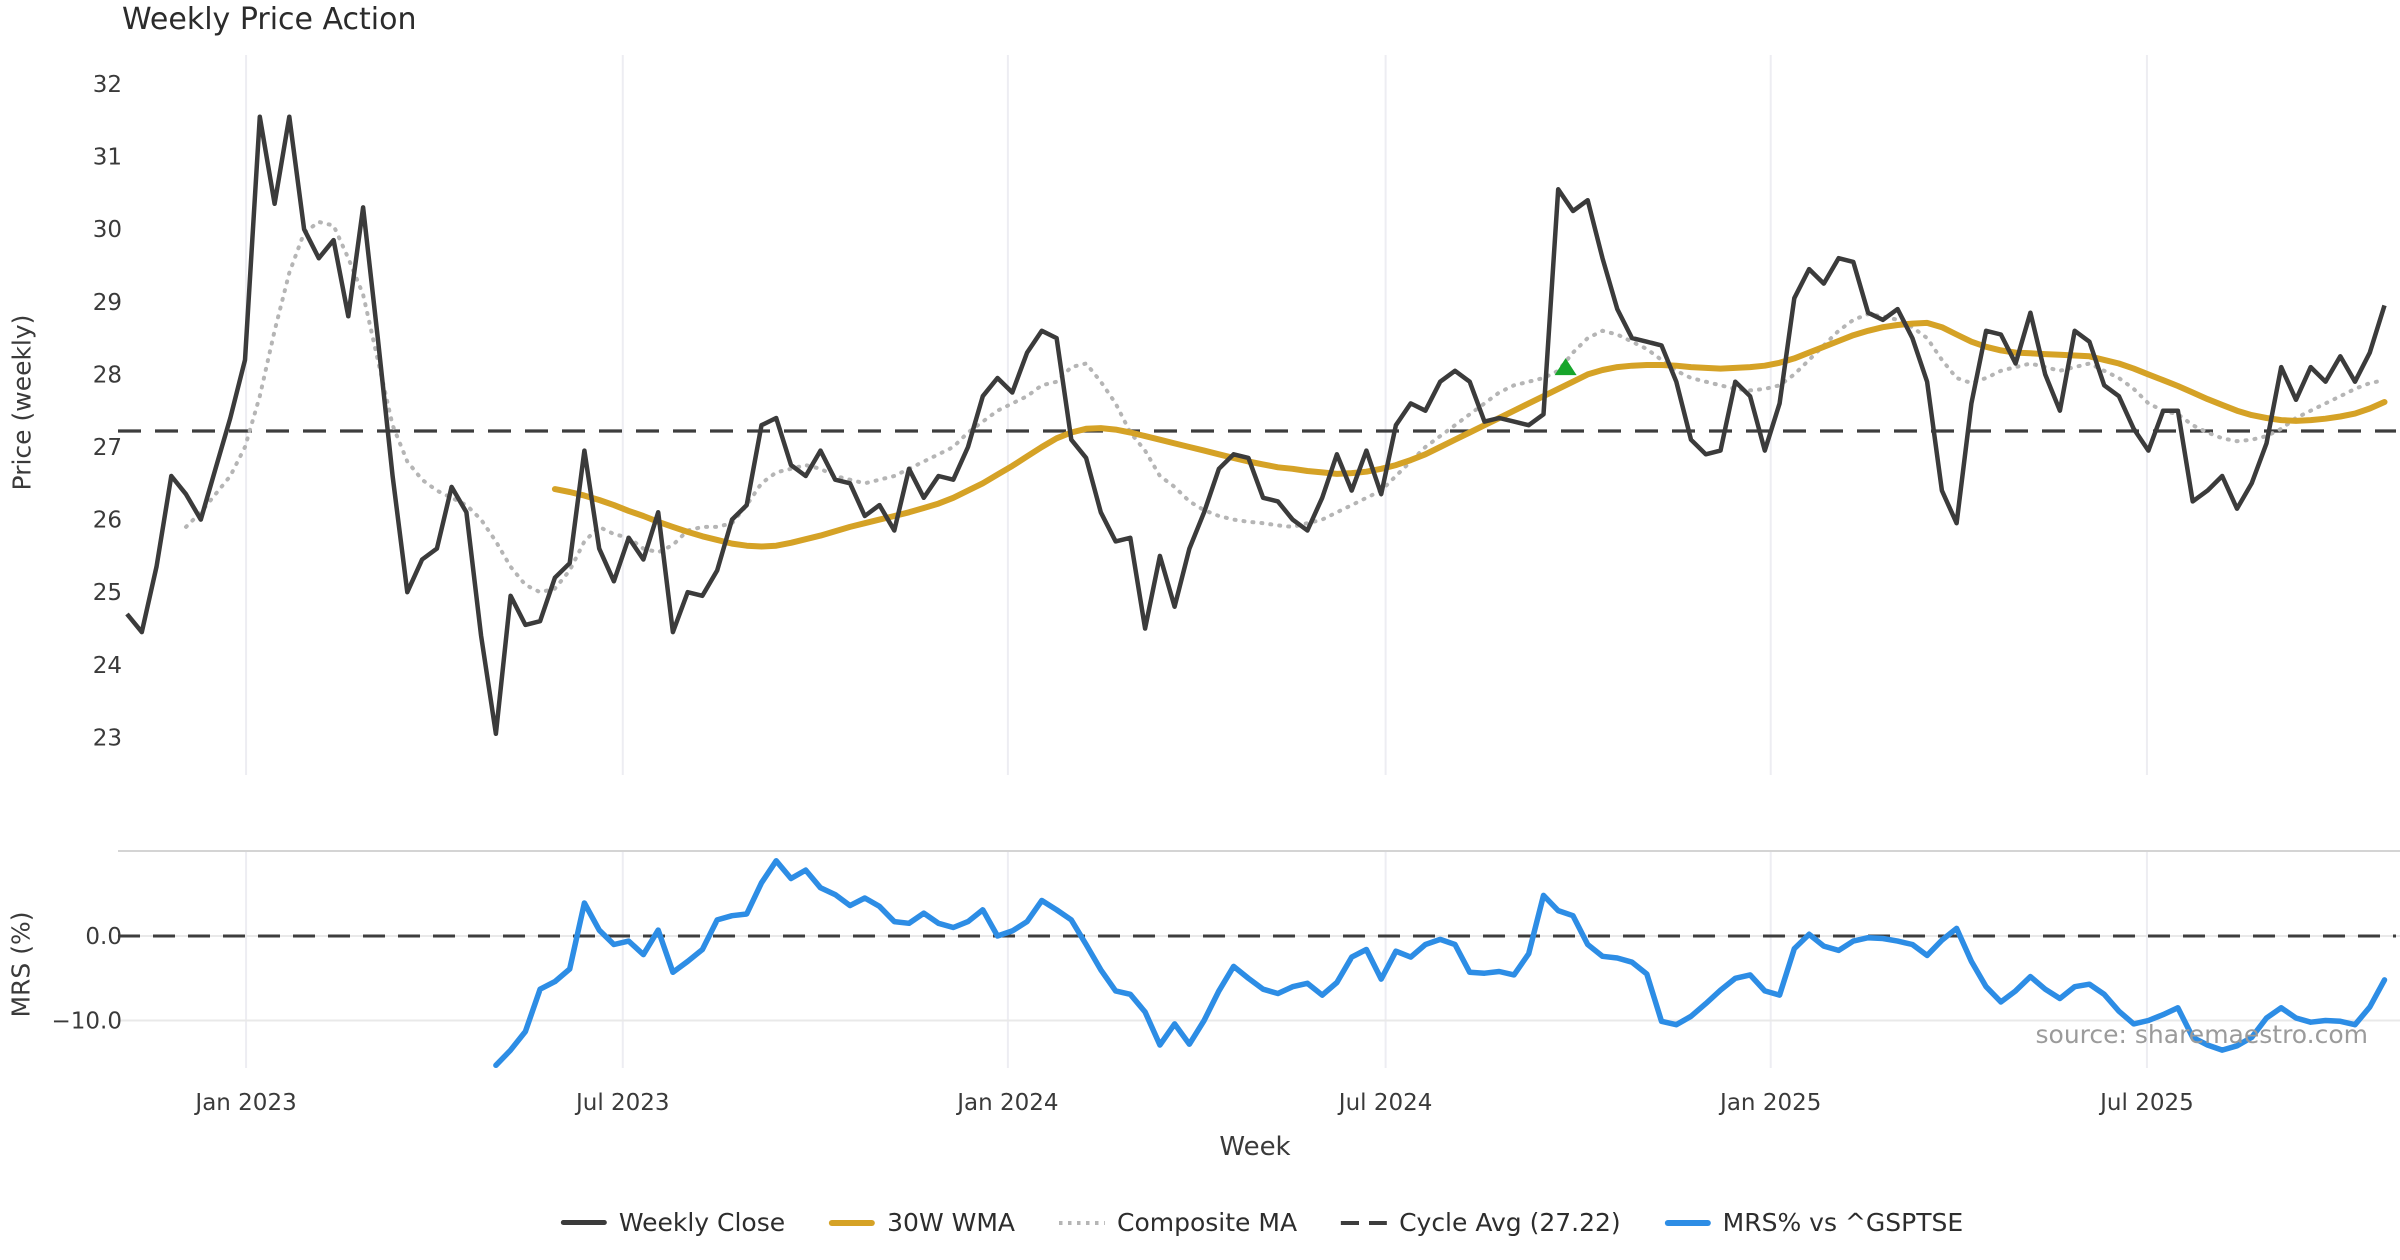 The height and width of the screenshot is (1260, 2400). I want to click on x-tick-label: Jul 2024, so click(1385, 1103).